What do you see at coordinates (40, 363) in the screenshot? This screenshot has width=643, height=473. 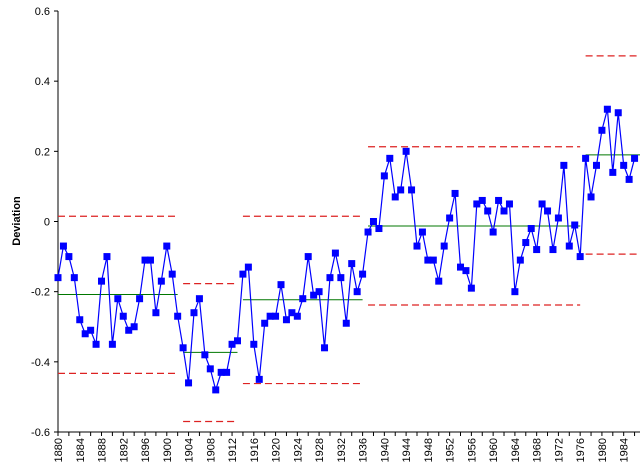 I see `y-tick-label: -0.4` at bounding box center [40, 363].